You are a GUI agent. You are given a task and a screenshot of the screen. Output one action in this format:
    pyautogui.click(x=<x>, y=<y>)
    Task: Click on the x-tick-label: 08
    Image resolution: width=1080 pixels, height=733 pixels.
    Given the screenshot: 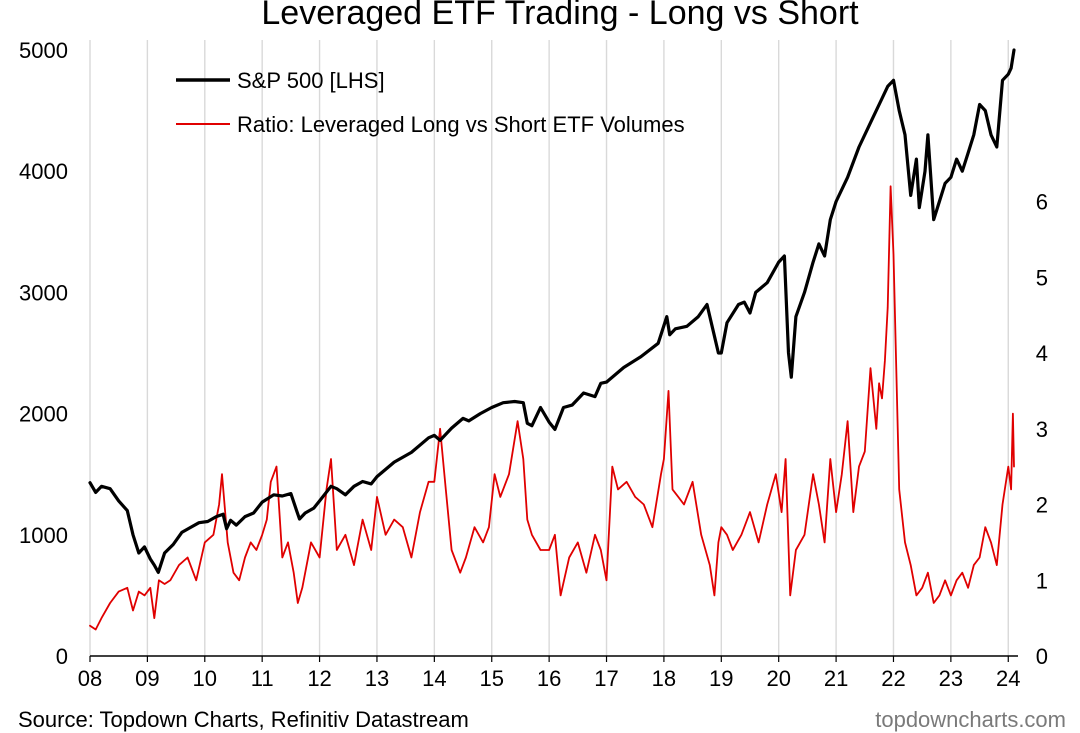 What is the action you would take?
    pyautogui.click(x=90, y=678)
    